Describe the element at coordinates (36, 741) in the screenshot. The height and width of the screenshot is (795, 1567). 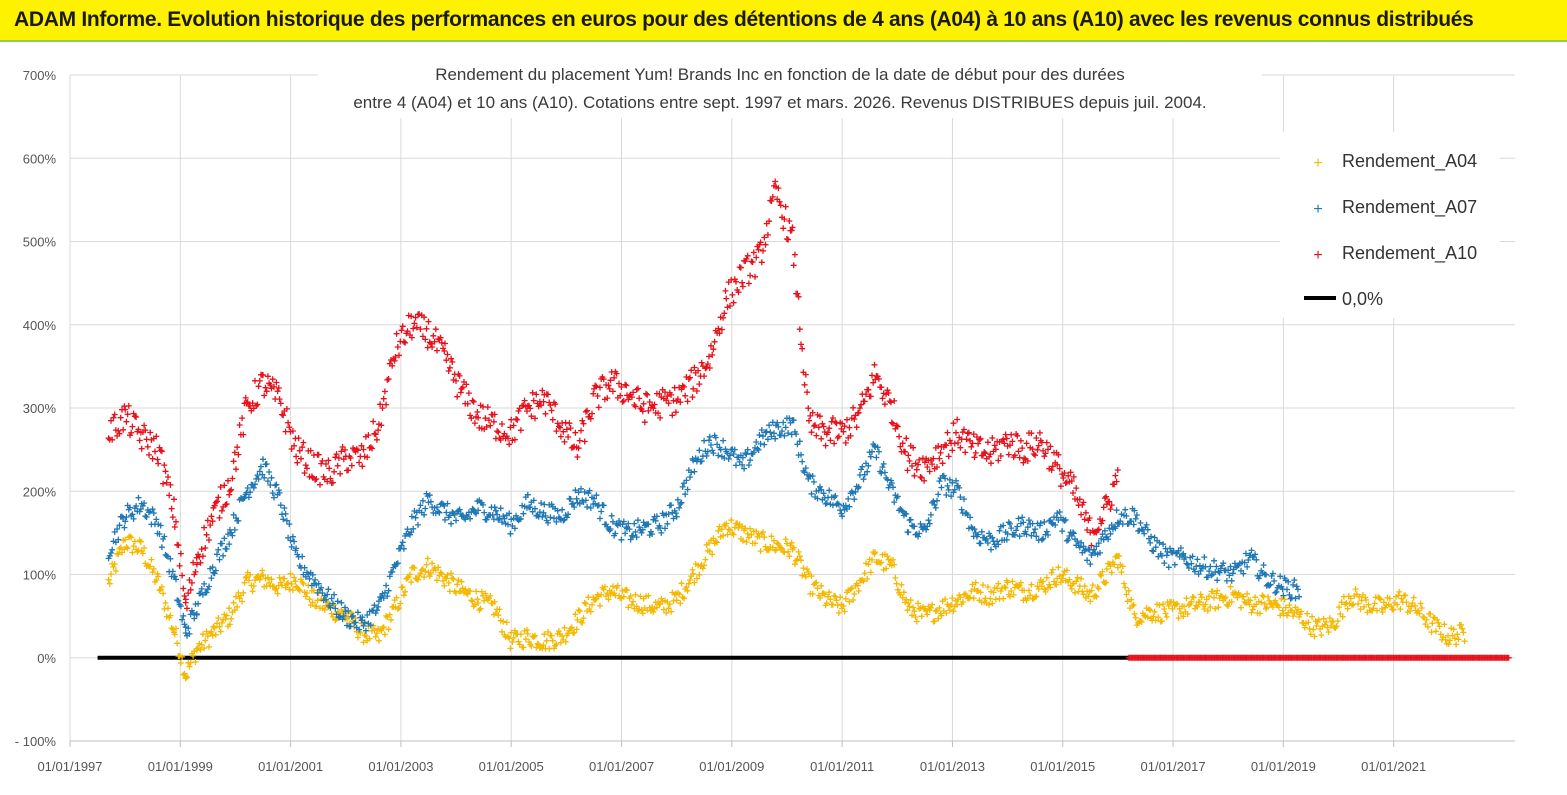
I see `y-tick-label: - 100%` at that location.